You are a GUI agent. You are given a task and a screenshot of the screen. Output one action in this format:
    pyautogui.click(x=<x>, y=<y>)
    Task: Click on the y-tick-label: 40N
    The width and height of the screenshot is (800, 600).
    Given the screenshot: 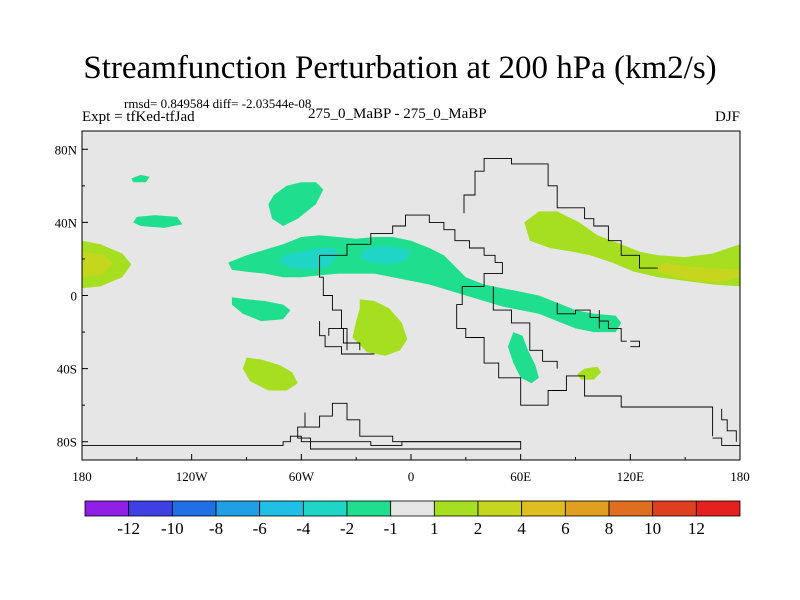 What is the action you would take?
    pyautogui.click(x=66, y=222)
    